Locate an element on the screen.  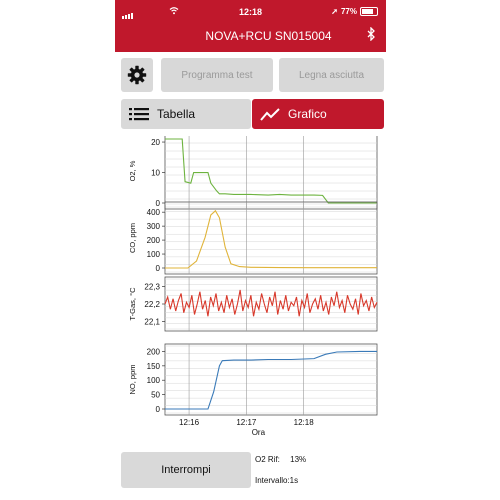
x-tick-label: 12:16 is located at coordinates (189, 422).